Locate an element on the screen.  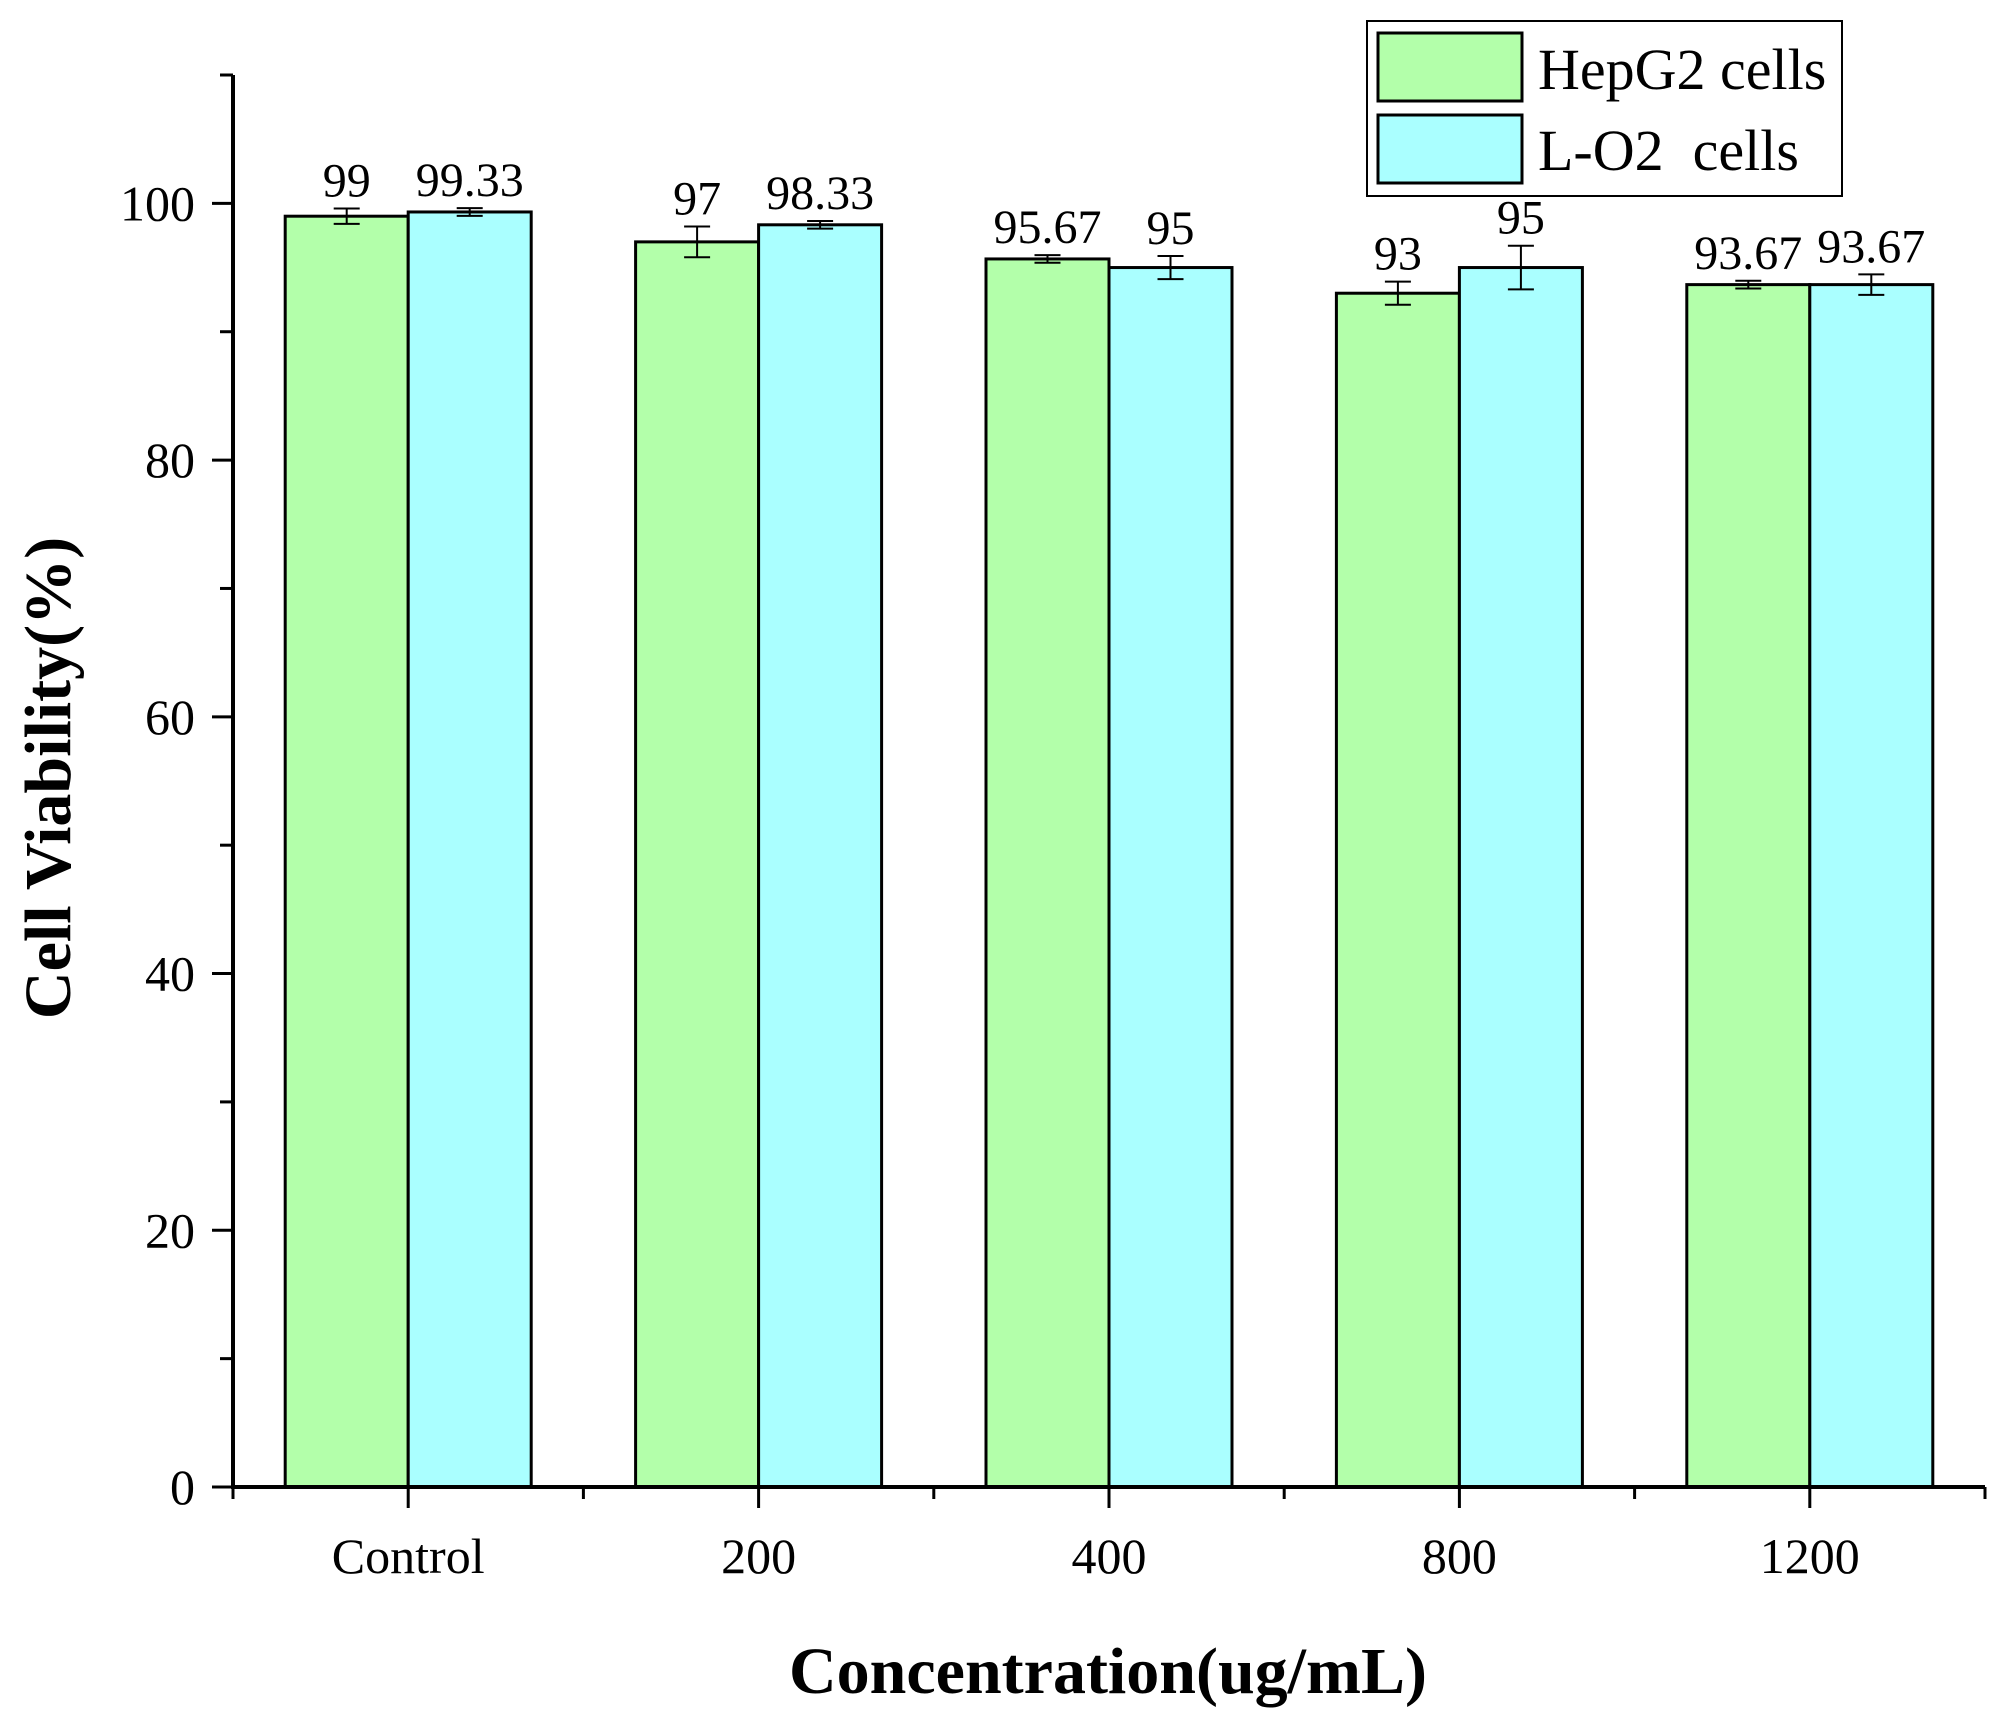
value-label-hepg2-cells-200: 97 is located at coordinates (697, 198).